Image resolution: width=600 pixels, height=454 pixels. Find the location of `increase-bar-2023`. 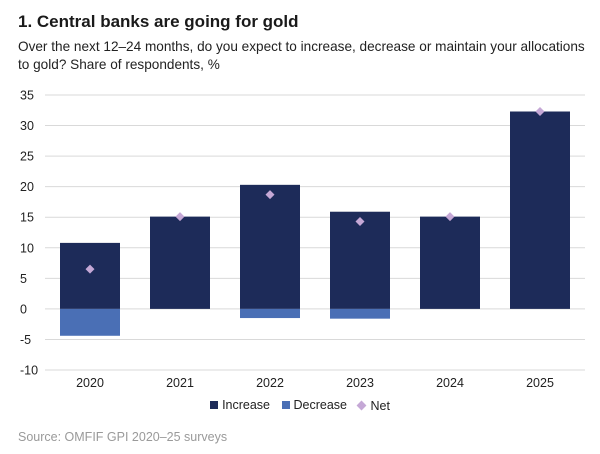

increase-bar-2023 is located at coordinates (360, 260).